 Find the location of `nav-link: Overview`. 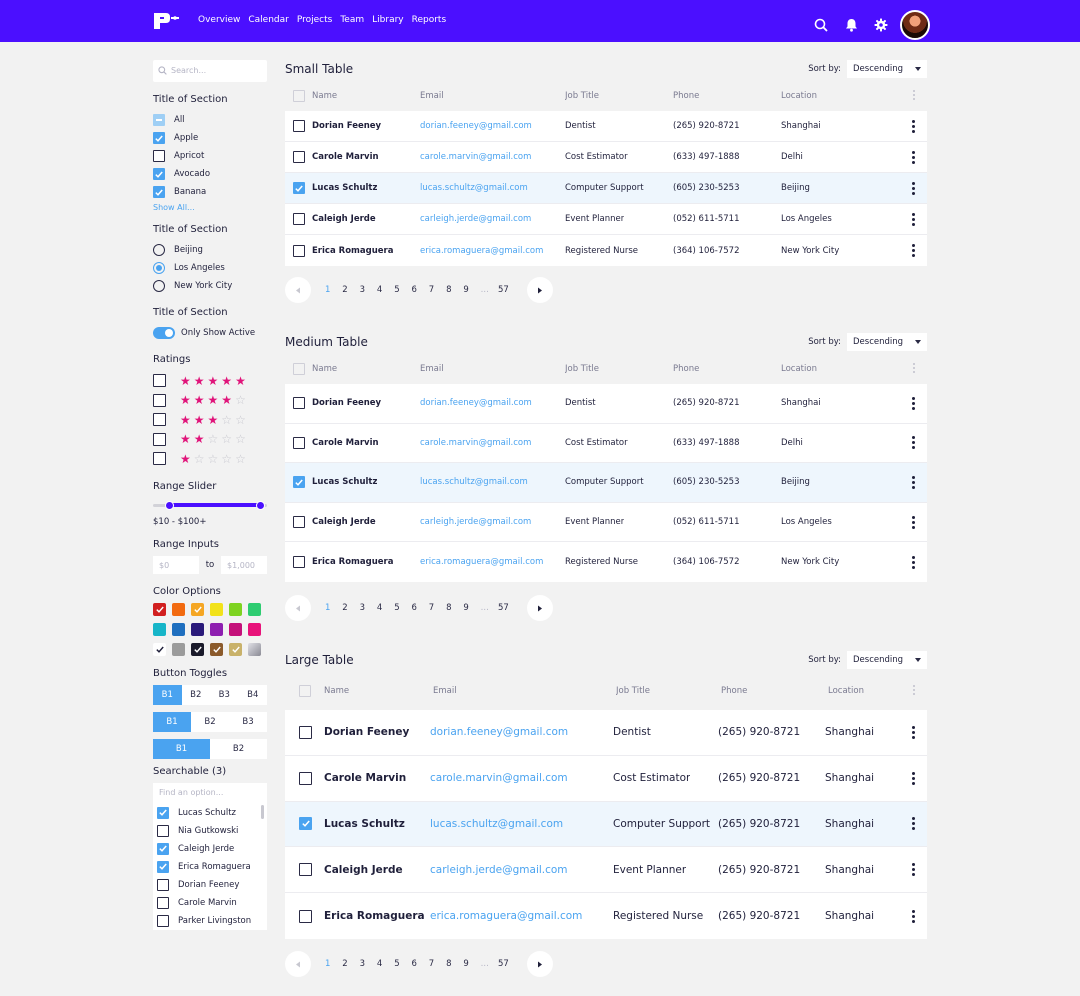

nav-link: Overview is located at coordinates (219, 20).